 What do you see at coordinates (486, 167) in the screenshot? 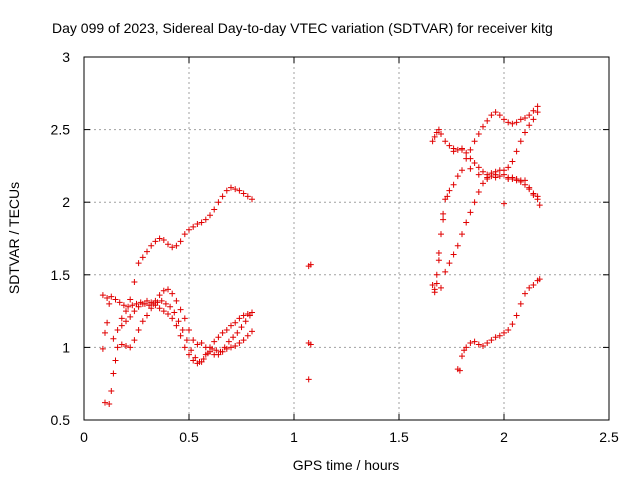
I see `series-track-e-right-descending` at bounding box center [486, 167].